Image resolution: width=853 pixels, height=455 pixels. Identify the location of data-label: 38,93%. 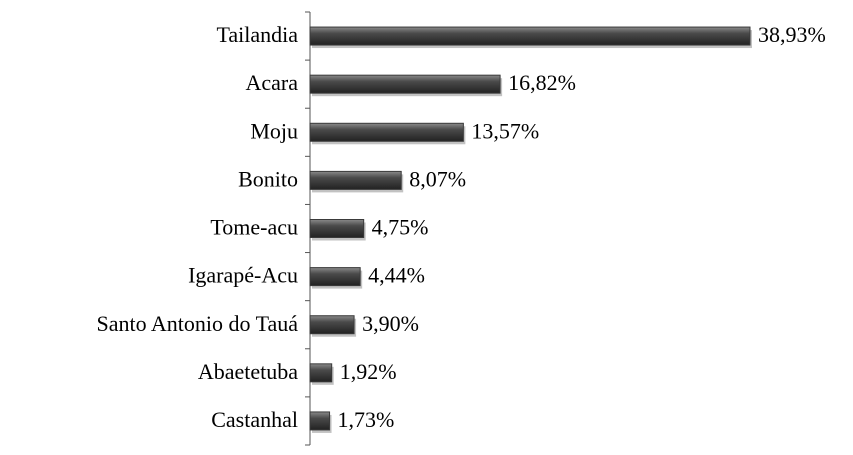
(792, 34).